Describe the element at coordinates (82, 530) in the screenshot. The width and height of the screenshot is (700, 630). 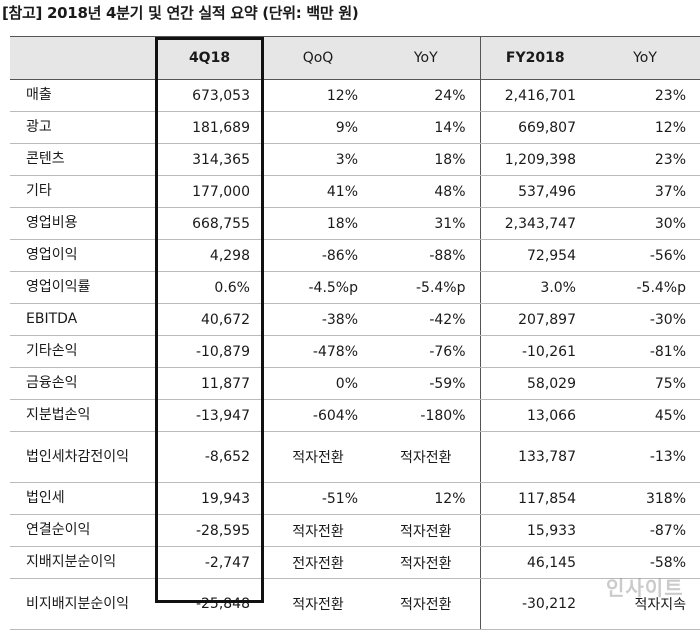
I see `row-label: 연결순이익` at that location.